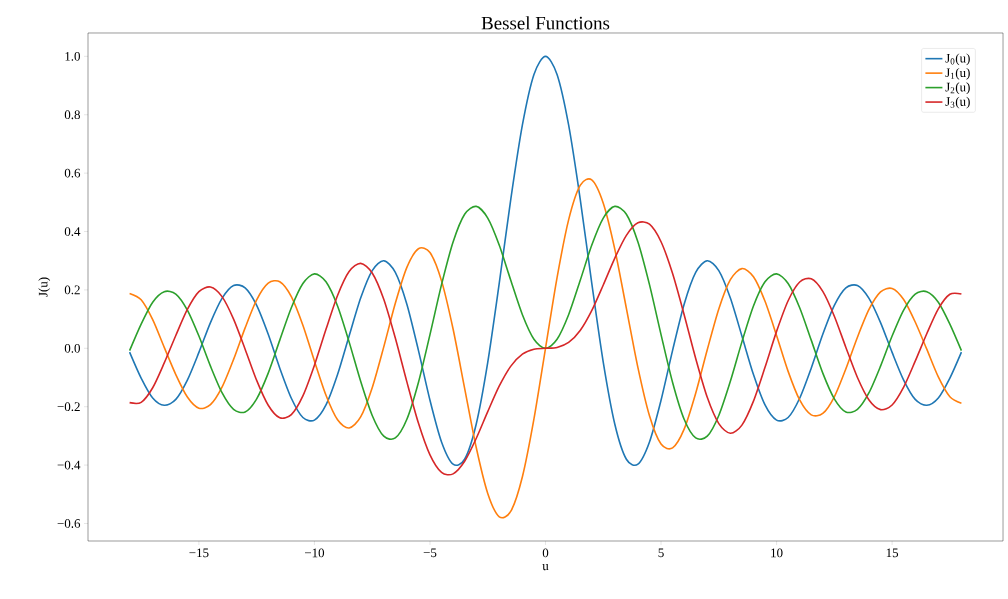  I want to click on x-axis-title: u, so click(545, 567).